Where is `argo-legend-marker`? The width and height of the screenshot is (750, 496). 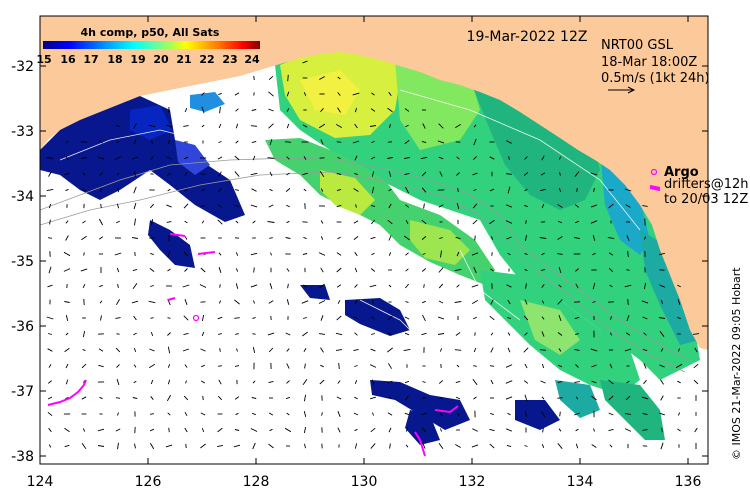 argo-legend-marker is located at coordinates (654, 172).